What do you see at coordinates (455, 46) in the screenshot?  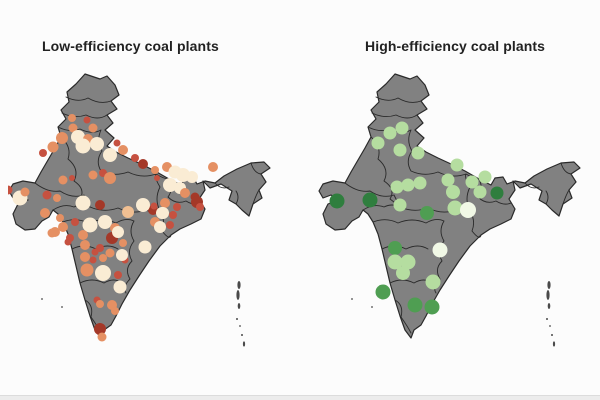 I see `high-efficiency-map-title: High-efficiency coal plants` at bounding box center [455, 46].